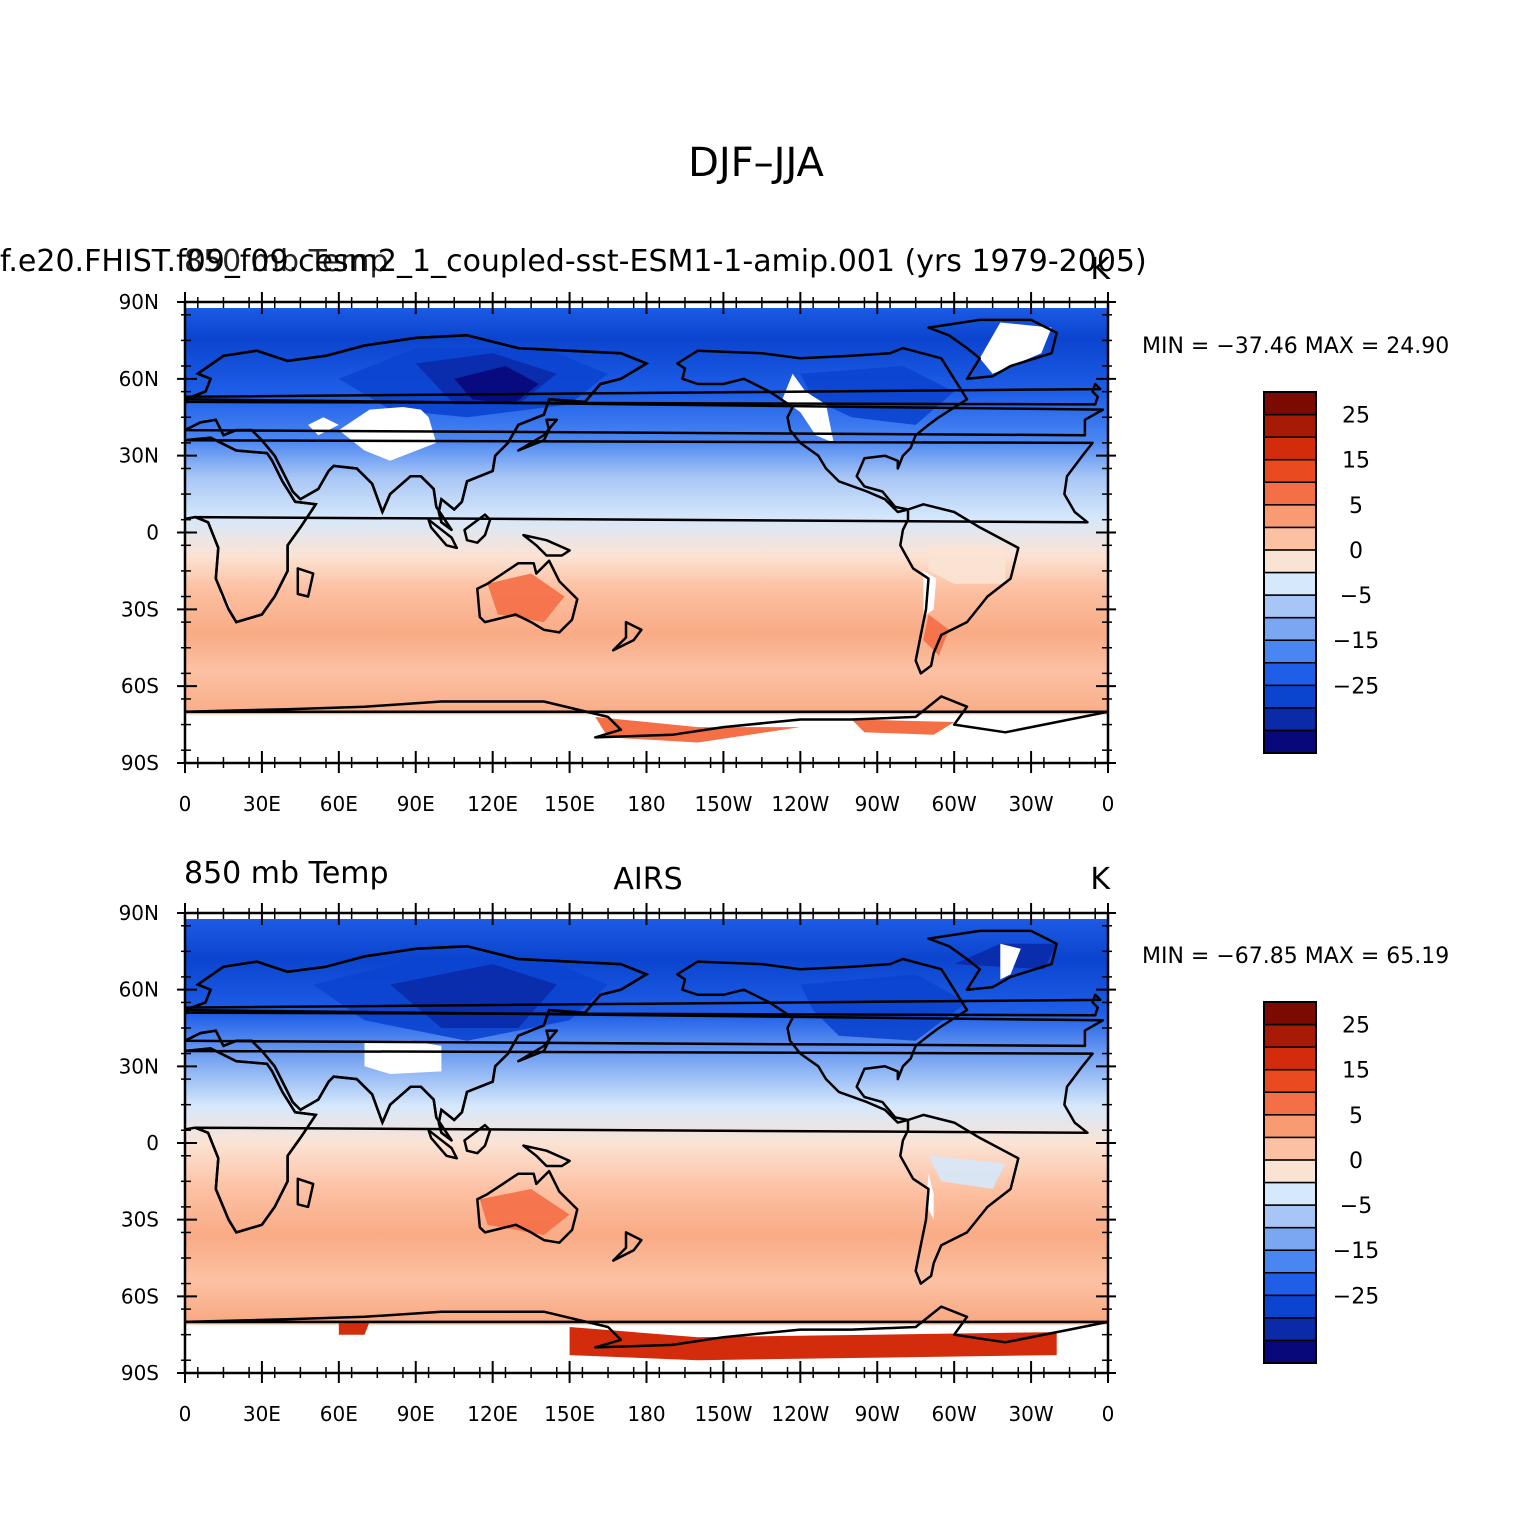 The height and width of the screenshot is (1538, 1526). Describe the element at coordinates (1356, 506) in the screenshot. I see `colorbar-label: 5` at that location.